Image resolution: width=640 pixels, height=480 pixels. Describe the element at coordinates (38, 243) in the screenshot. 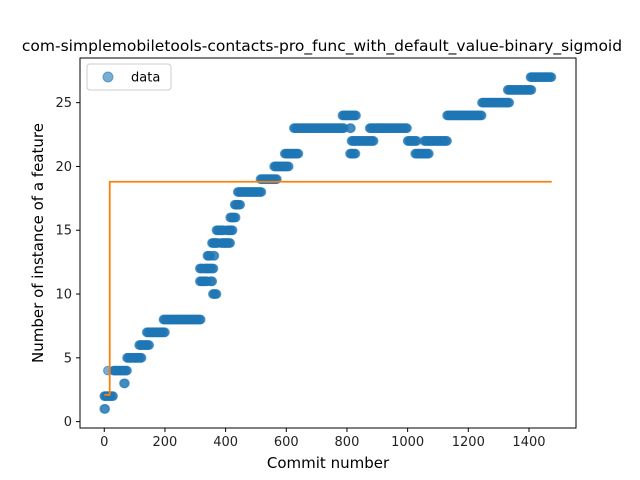

I see `y-axis-label: Number of instance of a feature` at that location.